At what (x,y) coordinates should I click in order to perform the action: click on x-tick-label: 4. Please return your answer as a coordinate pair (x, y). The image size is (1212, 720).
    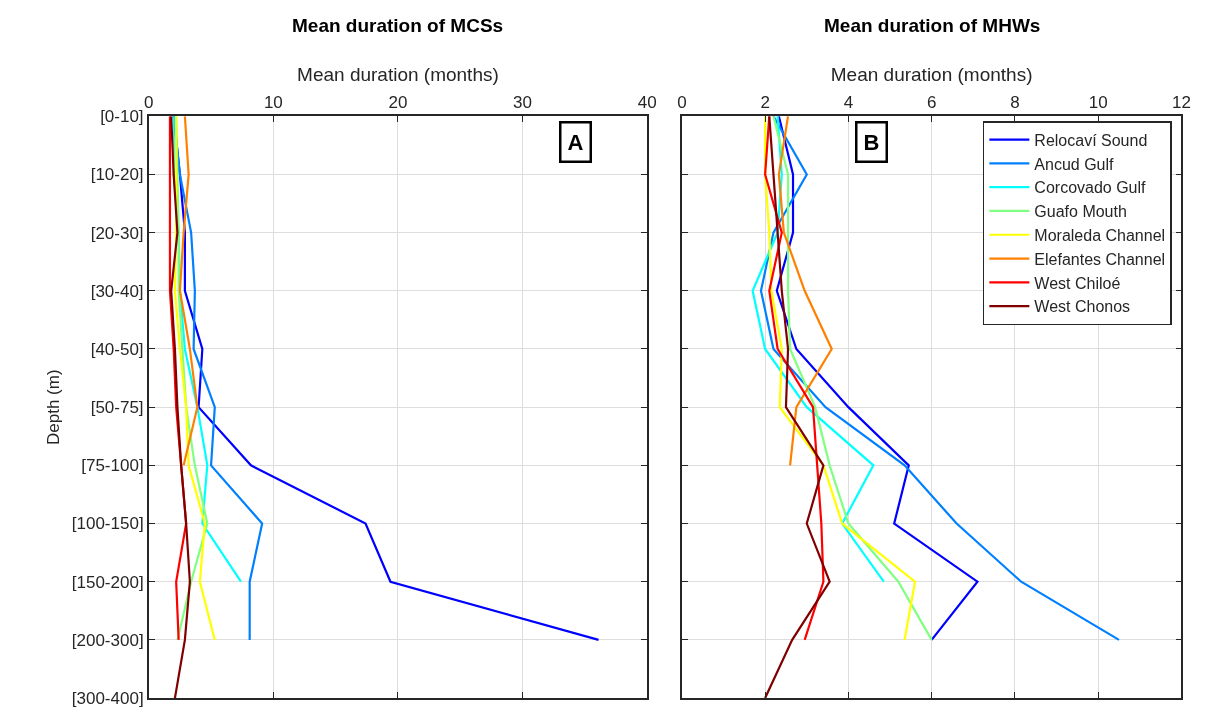
    Looking at the image, I should click on (848, 102).